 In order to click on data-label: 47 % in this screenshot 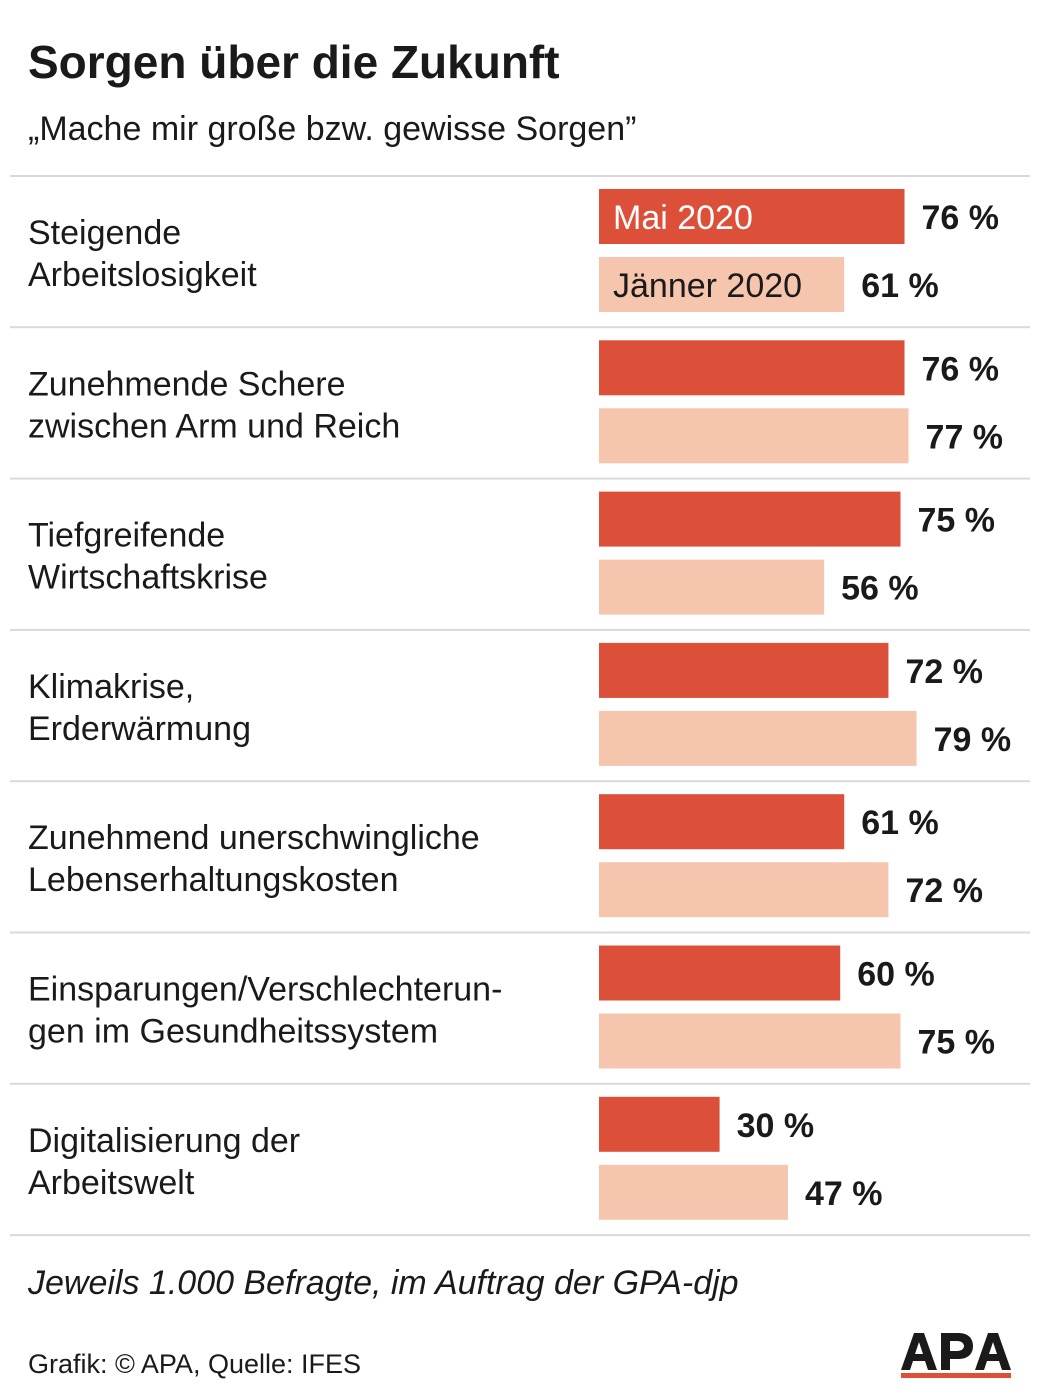, I will do `click(844, 1194)`.